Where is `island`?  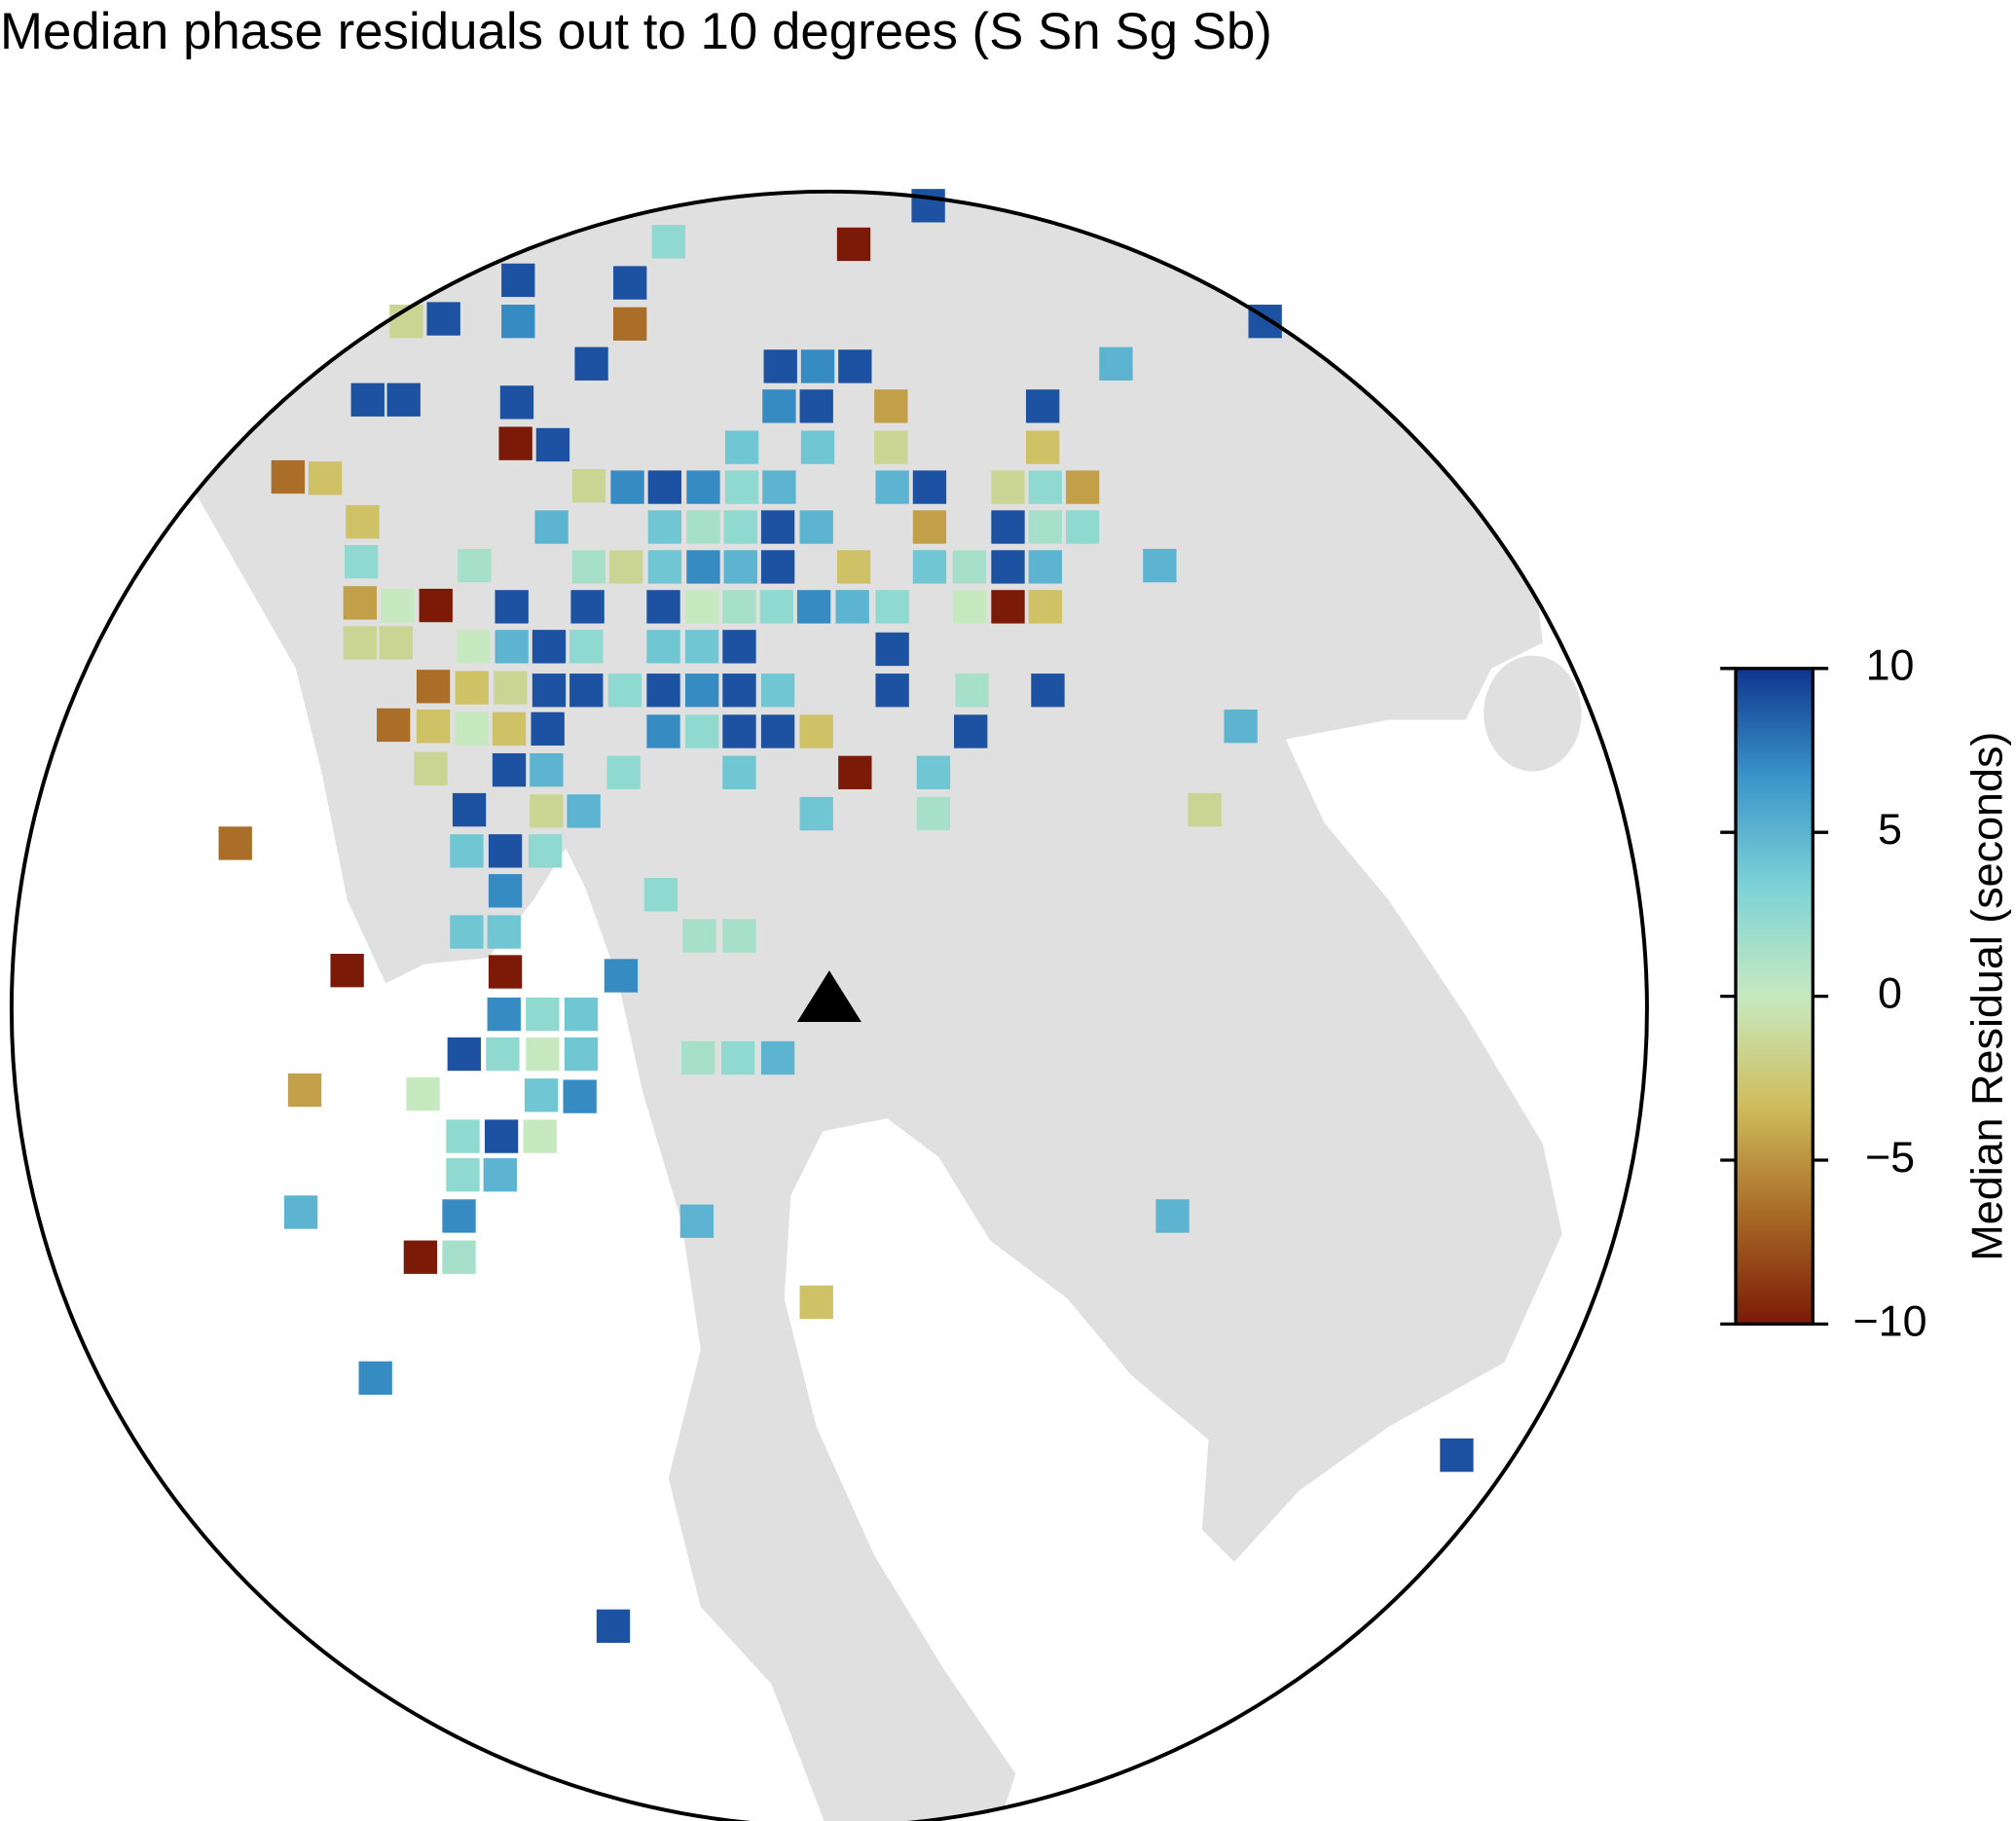
island is located at coordinates (1533, 713).